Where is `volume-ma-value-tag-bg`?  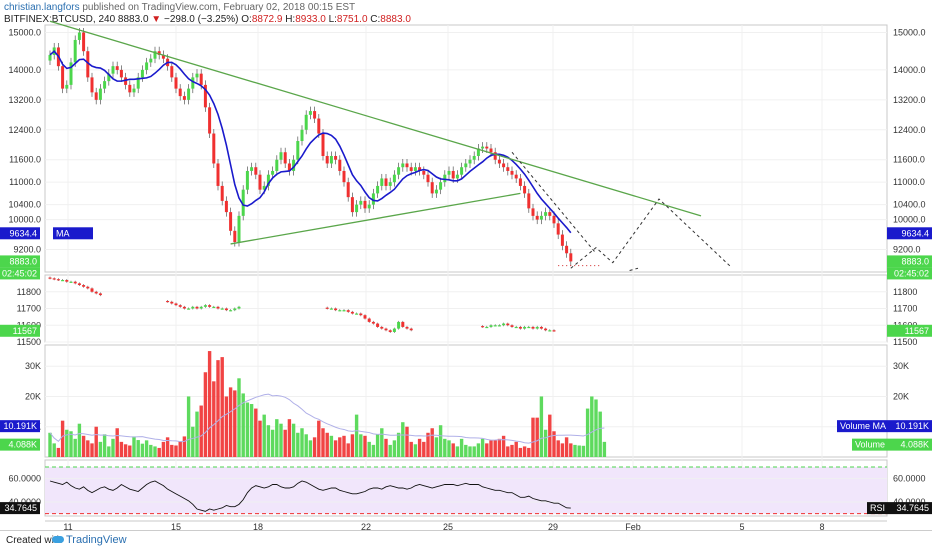 volume-ma-value-tag-bg is located at coordinates (909, 426).